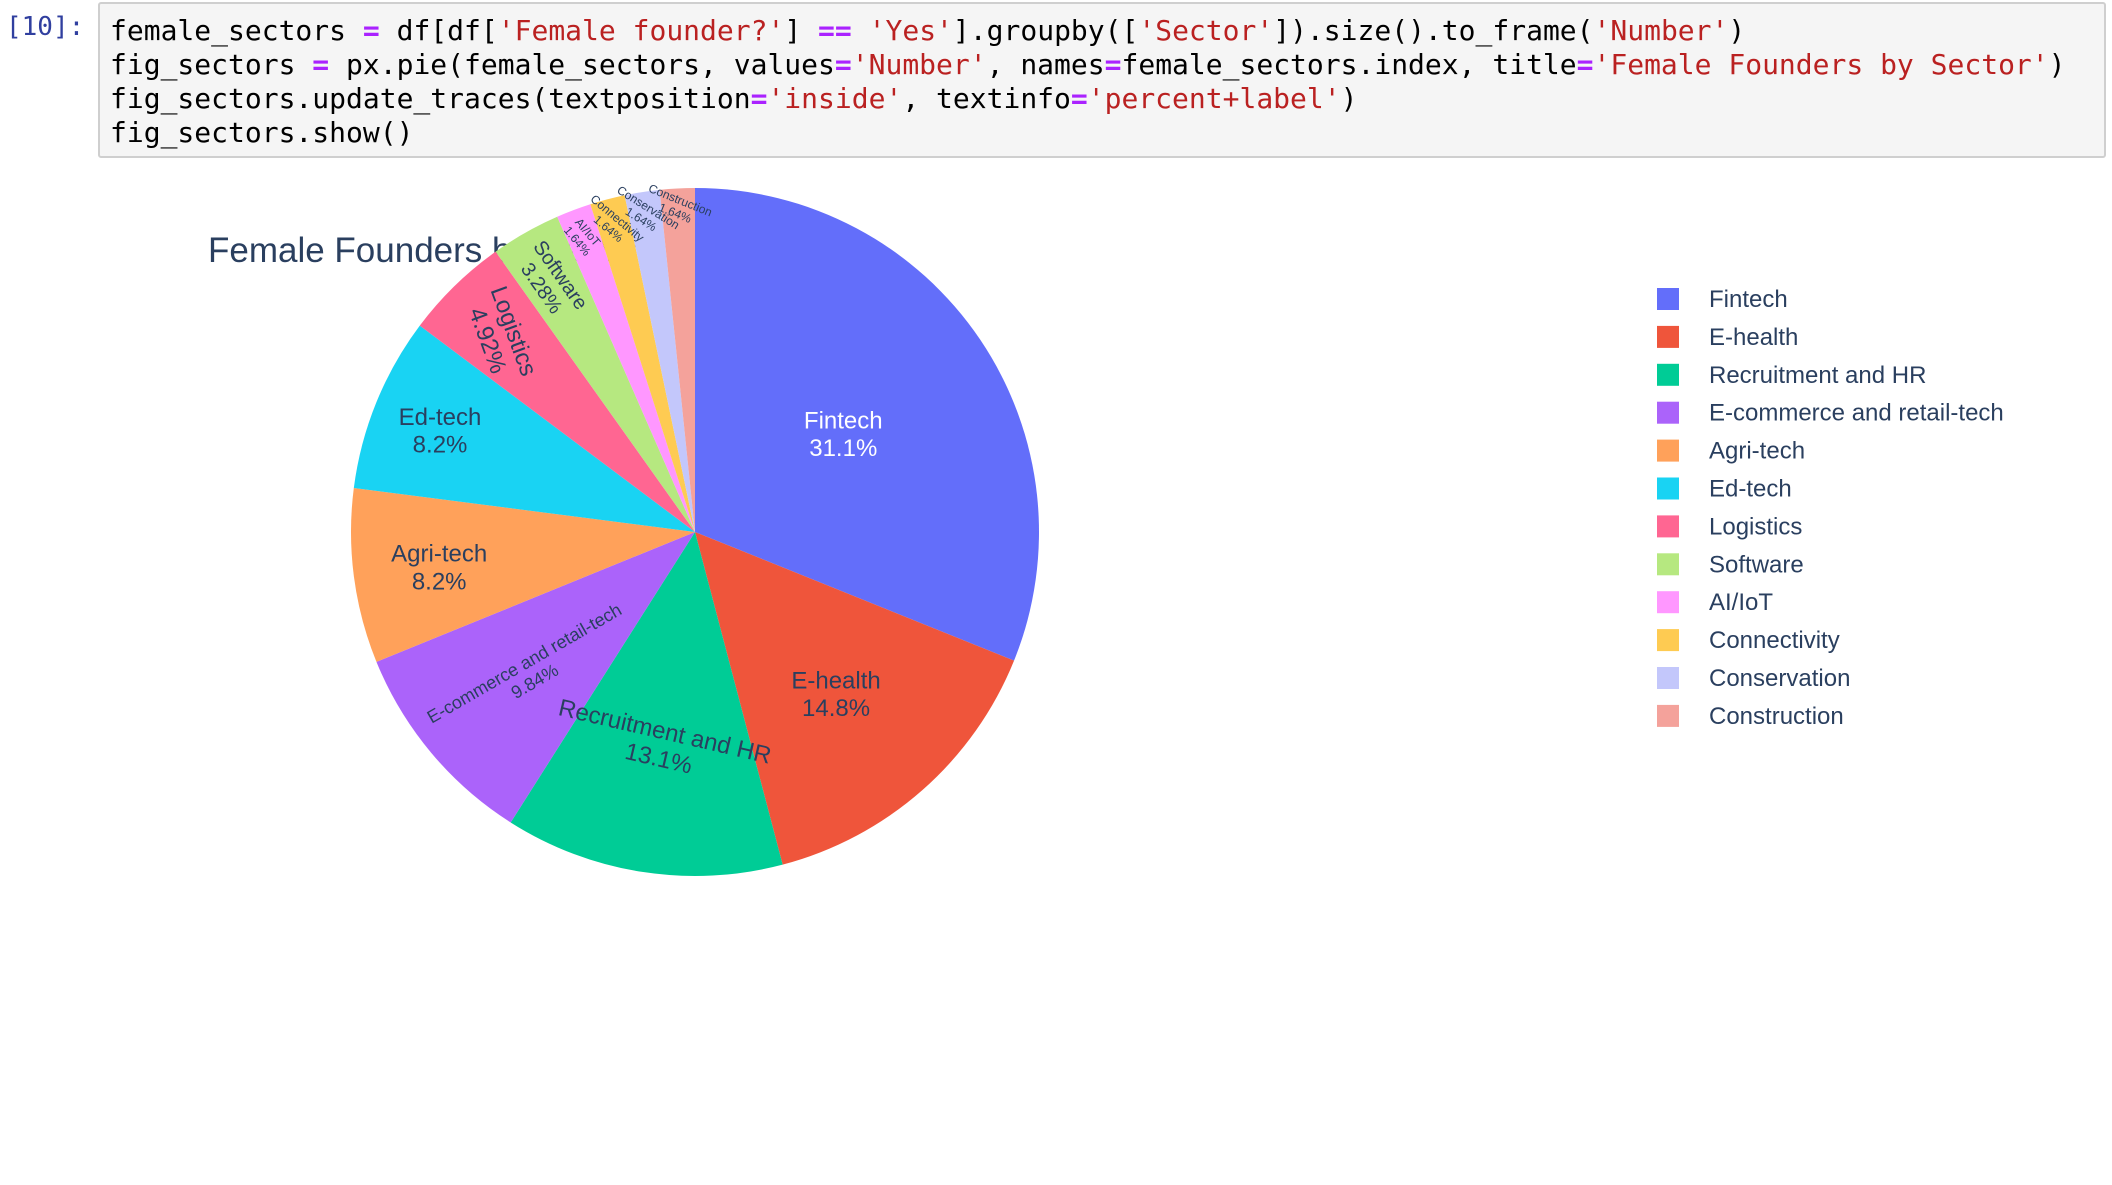 Image resolution: width=2112 pixels, height=1185 pixels. Describe the element at coordinates (843, 448) in the screenshot. I see `slice-percent: 31.1%` at that location.